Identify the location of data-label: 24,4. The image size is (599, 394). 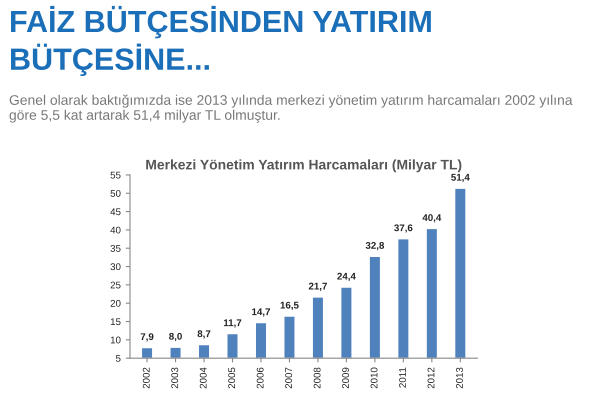
(346, 277).